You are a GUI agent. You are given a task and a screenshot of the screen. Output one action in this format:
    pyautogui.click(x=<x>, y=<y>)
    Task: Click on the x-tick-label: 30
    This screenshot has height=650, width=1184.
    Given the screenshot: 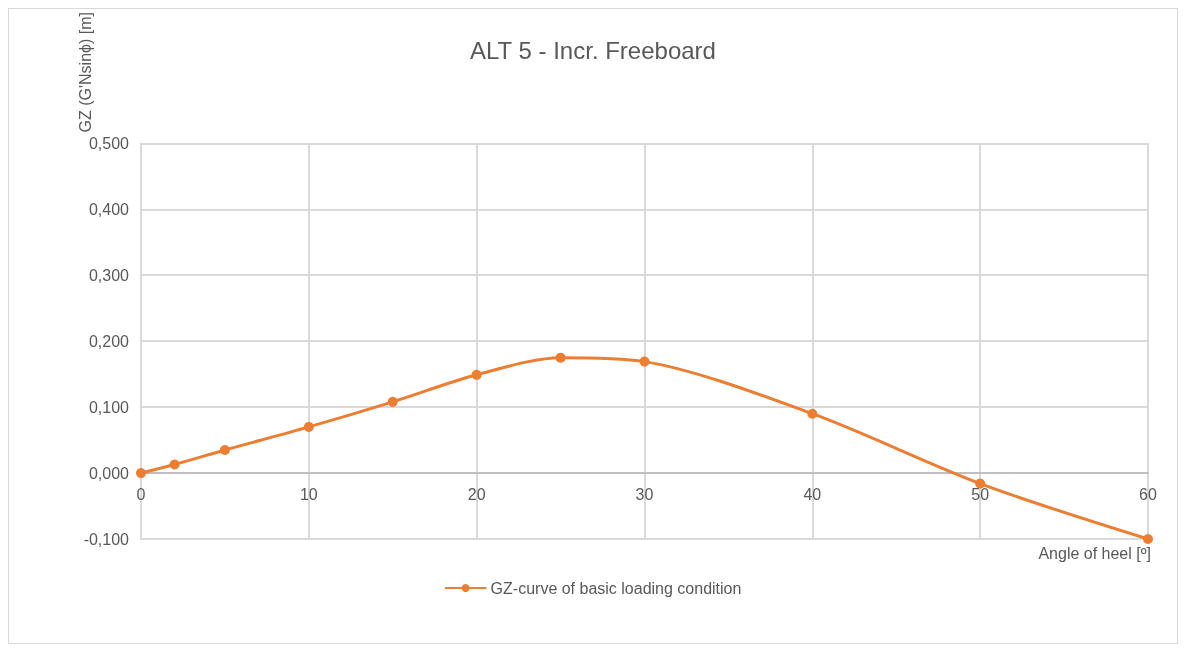 What is the action you would take?
    pyautogui.click(x=644, y=495)
    